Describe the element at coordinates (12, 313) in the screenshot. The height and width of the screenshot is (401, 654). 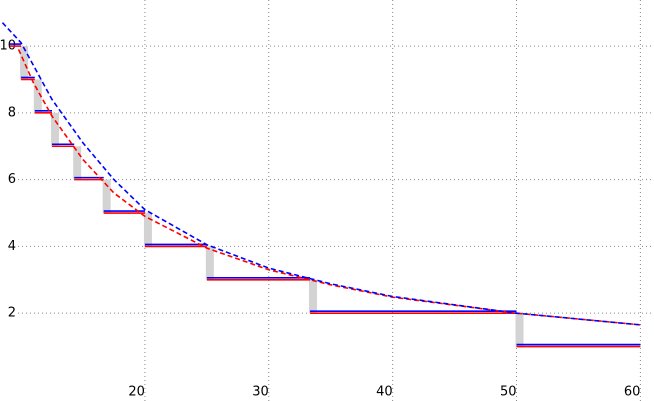
I see `y-tick-label: 2` at that location.